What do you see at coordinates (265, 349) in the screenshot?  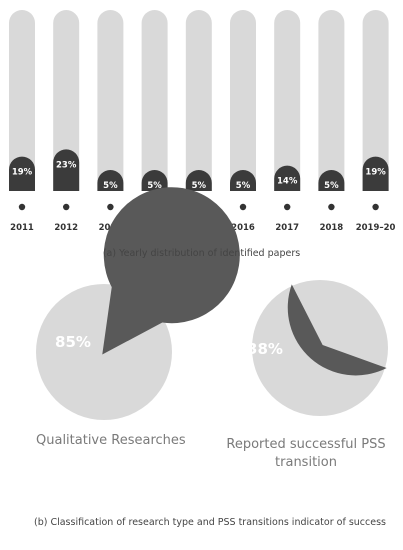 I see `pie-pss-transition-value-label: 38%` at bounding box center [265, 349].